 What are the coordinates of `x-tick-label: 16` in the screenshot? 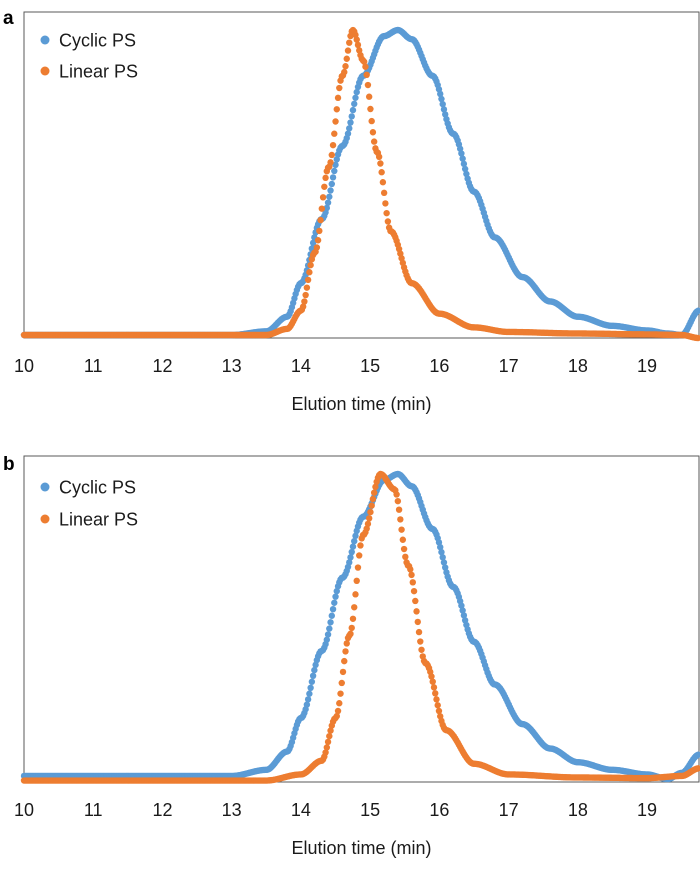 It's located at (439, 810).